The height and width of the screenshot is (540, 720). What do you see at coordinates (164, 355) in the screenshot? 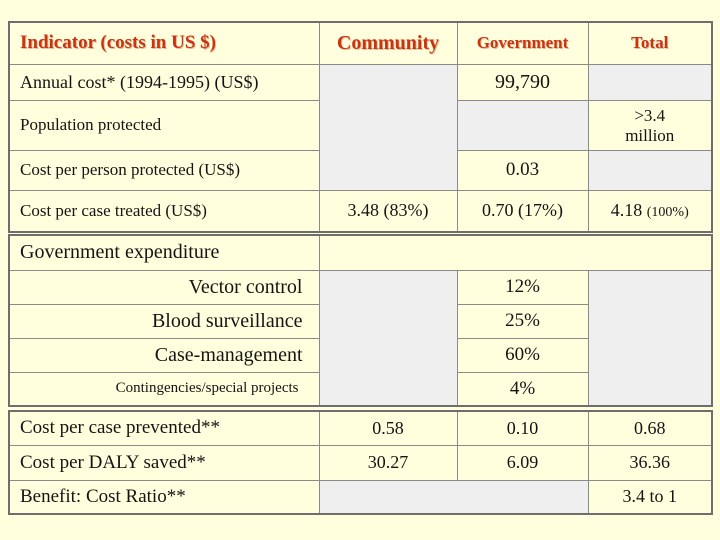
I see `case-management-label: Case-management` at bounding box center [164, 355].